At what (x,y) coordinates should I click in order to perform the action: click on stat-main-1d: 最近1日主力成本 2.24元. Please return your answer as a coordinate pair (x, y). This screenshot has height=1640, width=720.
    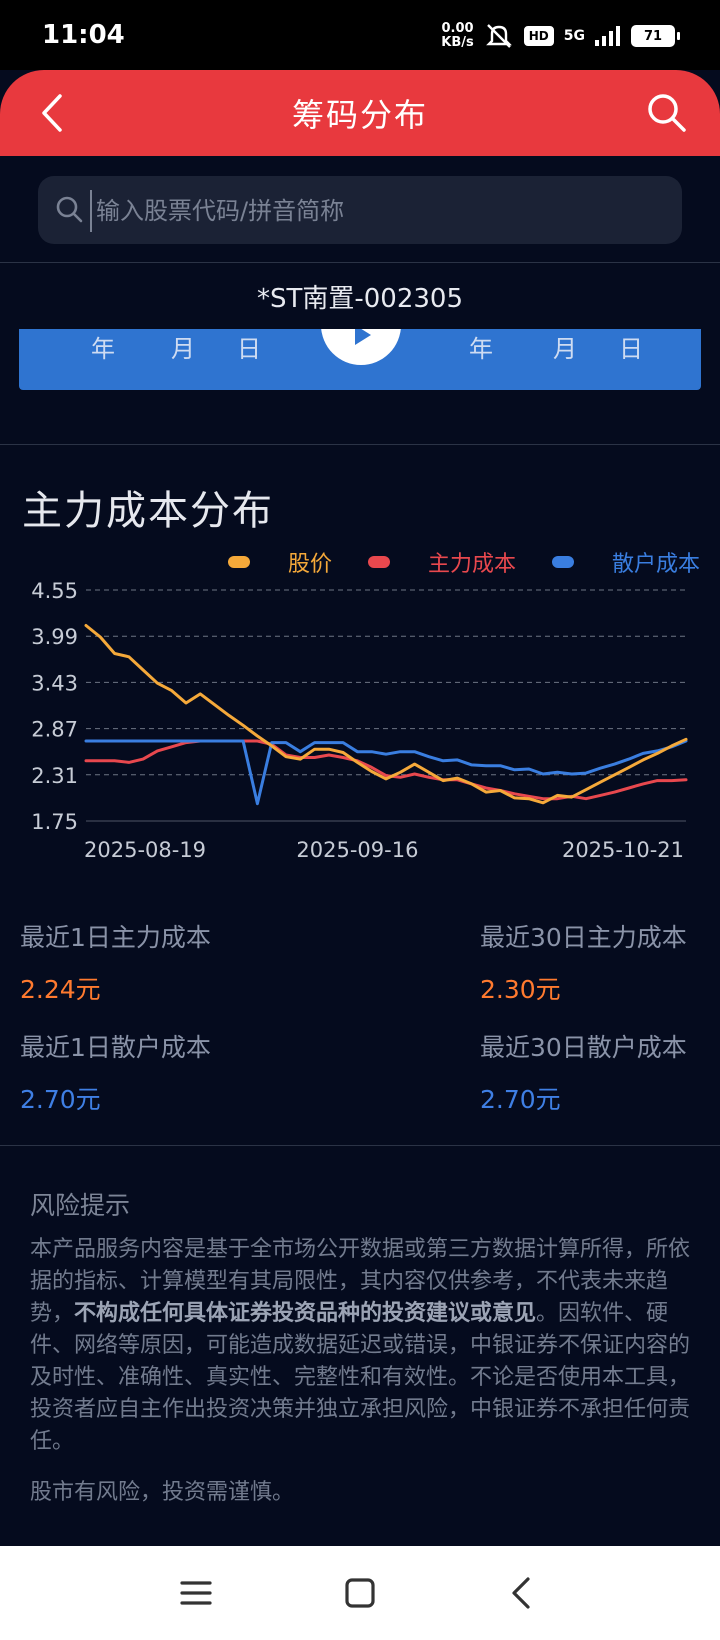
    Looking at the image, I should click on (115, 962).